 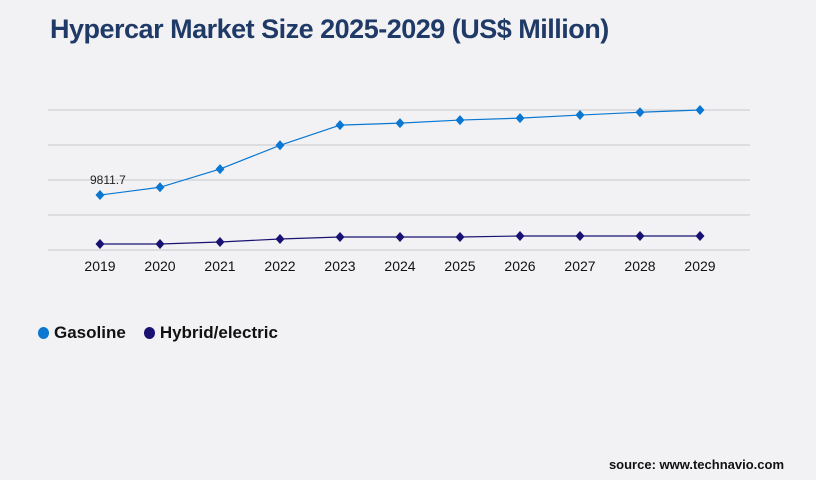 What do you see at coordinates (639, 266) in the screenshot?
I see `x-tick-label: 2028` at bounding box center [639, 266].